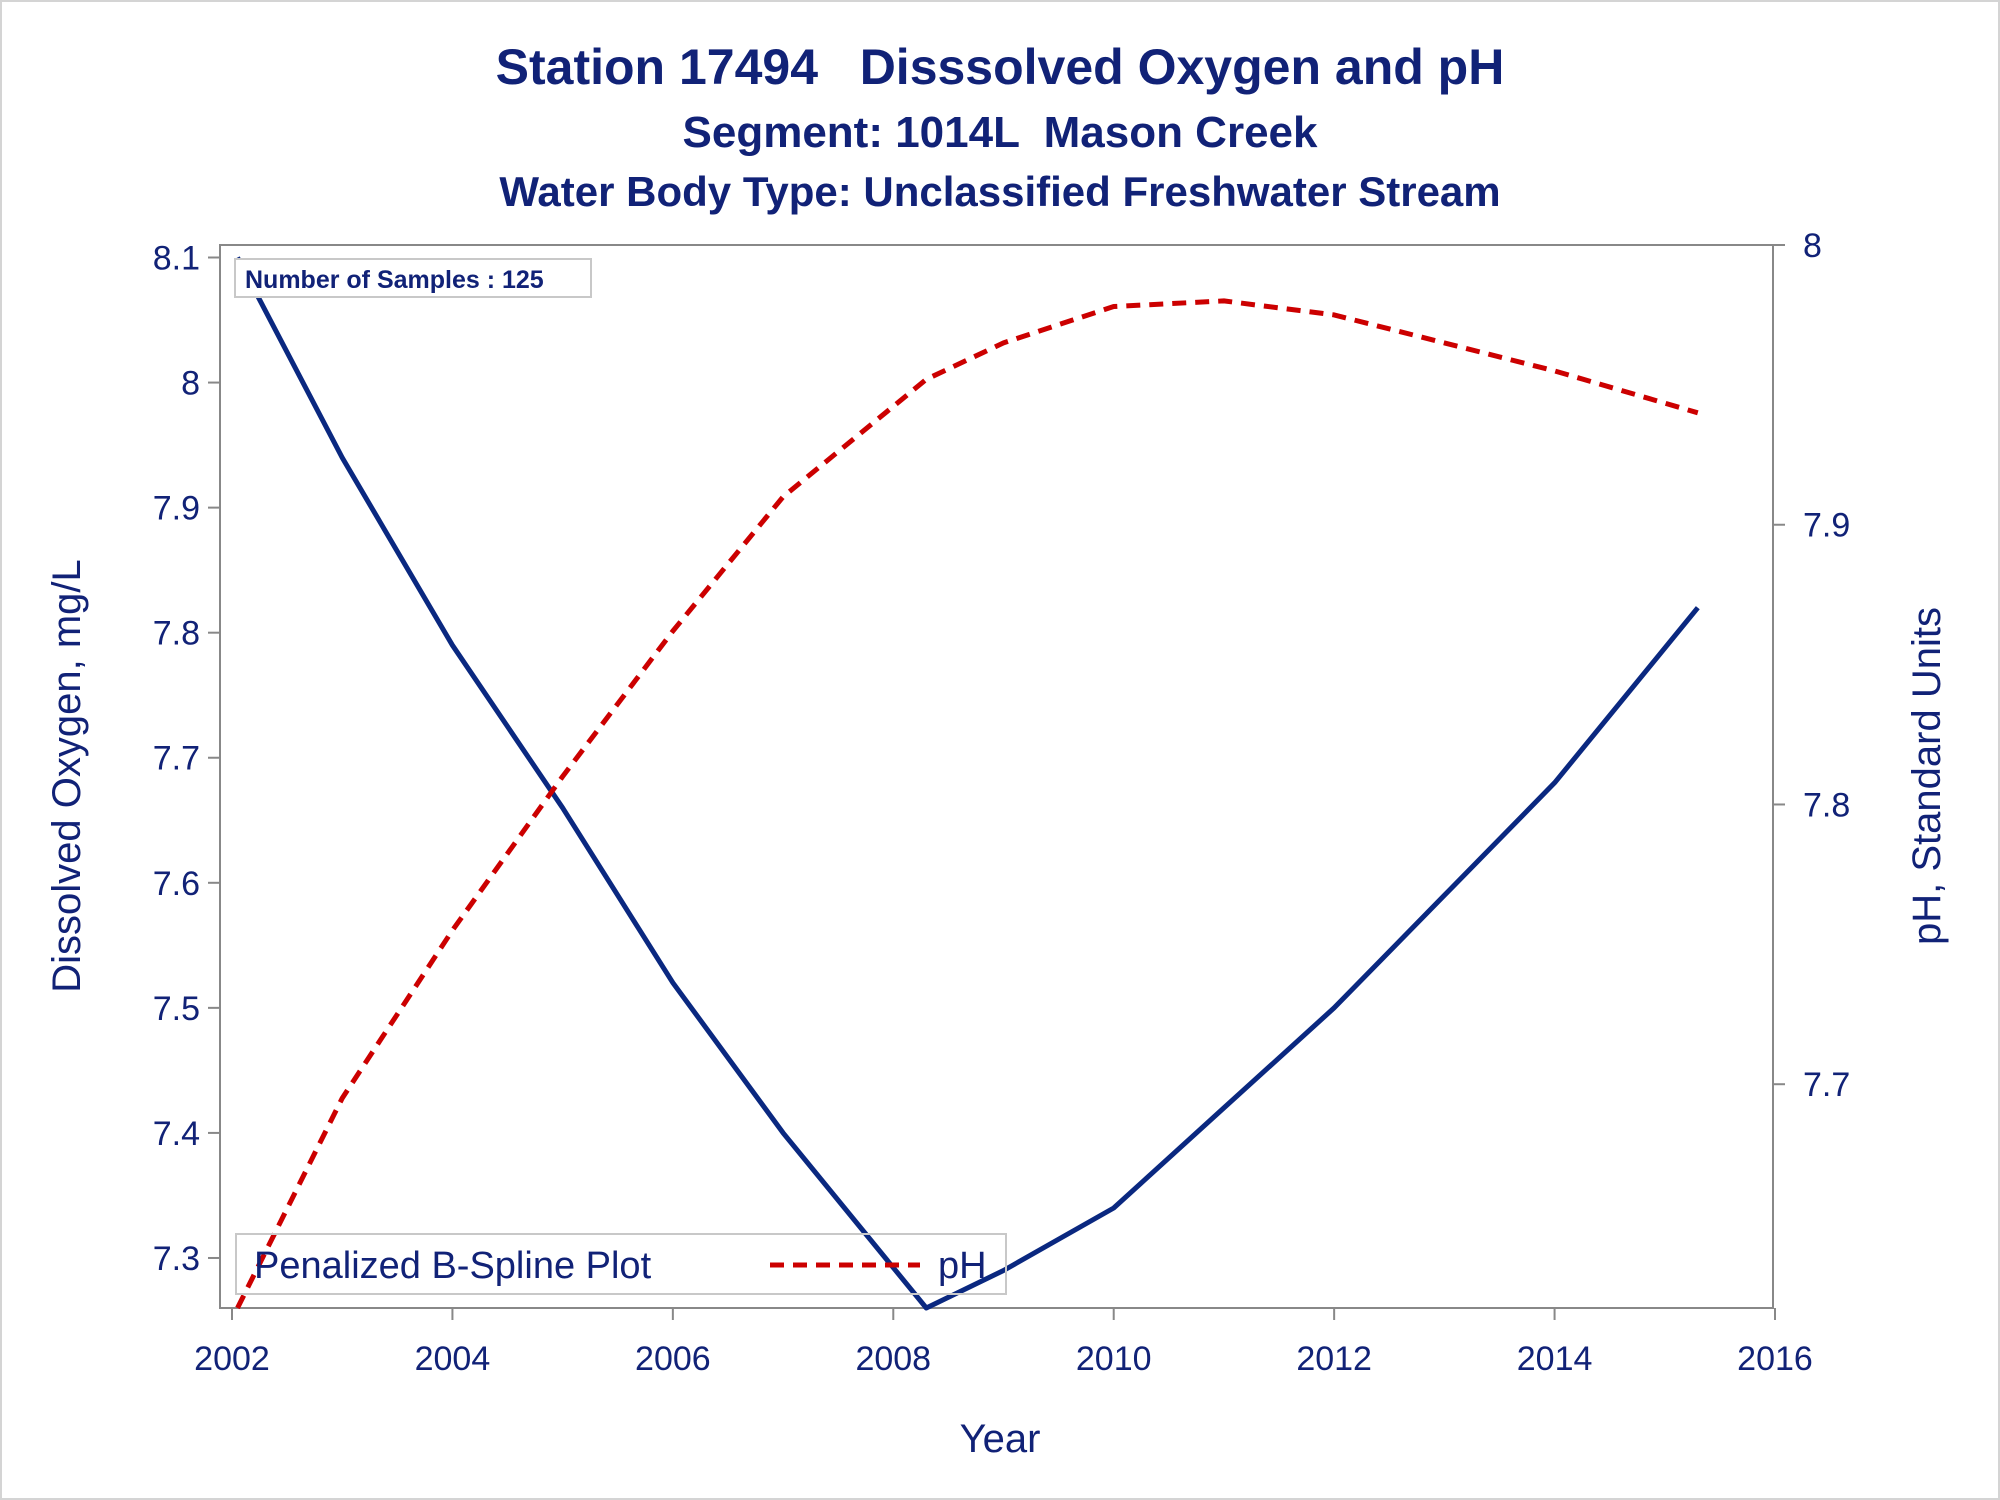  What do you see at coordinates (176, 1134) in the screenshot?
I see `y-left-tick-label: 7.4` at bounding box center [176, 1134].